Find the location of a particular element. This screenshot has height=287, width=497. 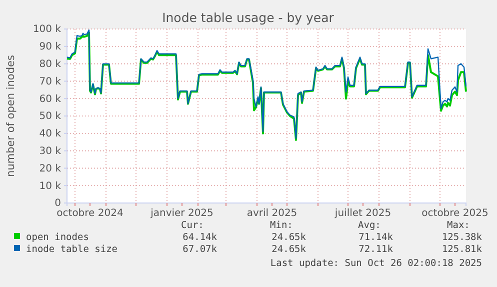

y-tick-label: 80 k is located at coordinates (50, 64).